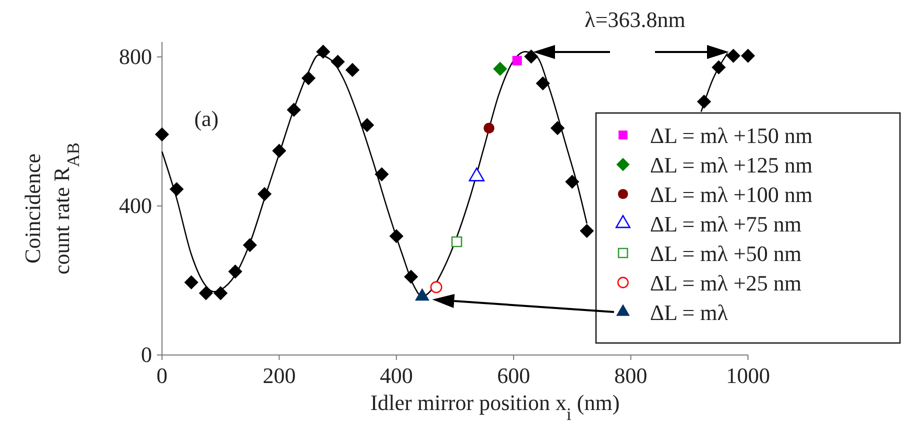 This screenshot has height=433, width=917. Describe the element at coordinates (135, 56) in the screenshot. I see `y-tick-label: 800` at that location.